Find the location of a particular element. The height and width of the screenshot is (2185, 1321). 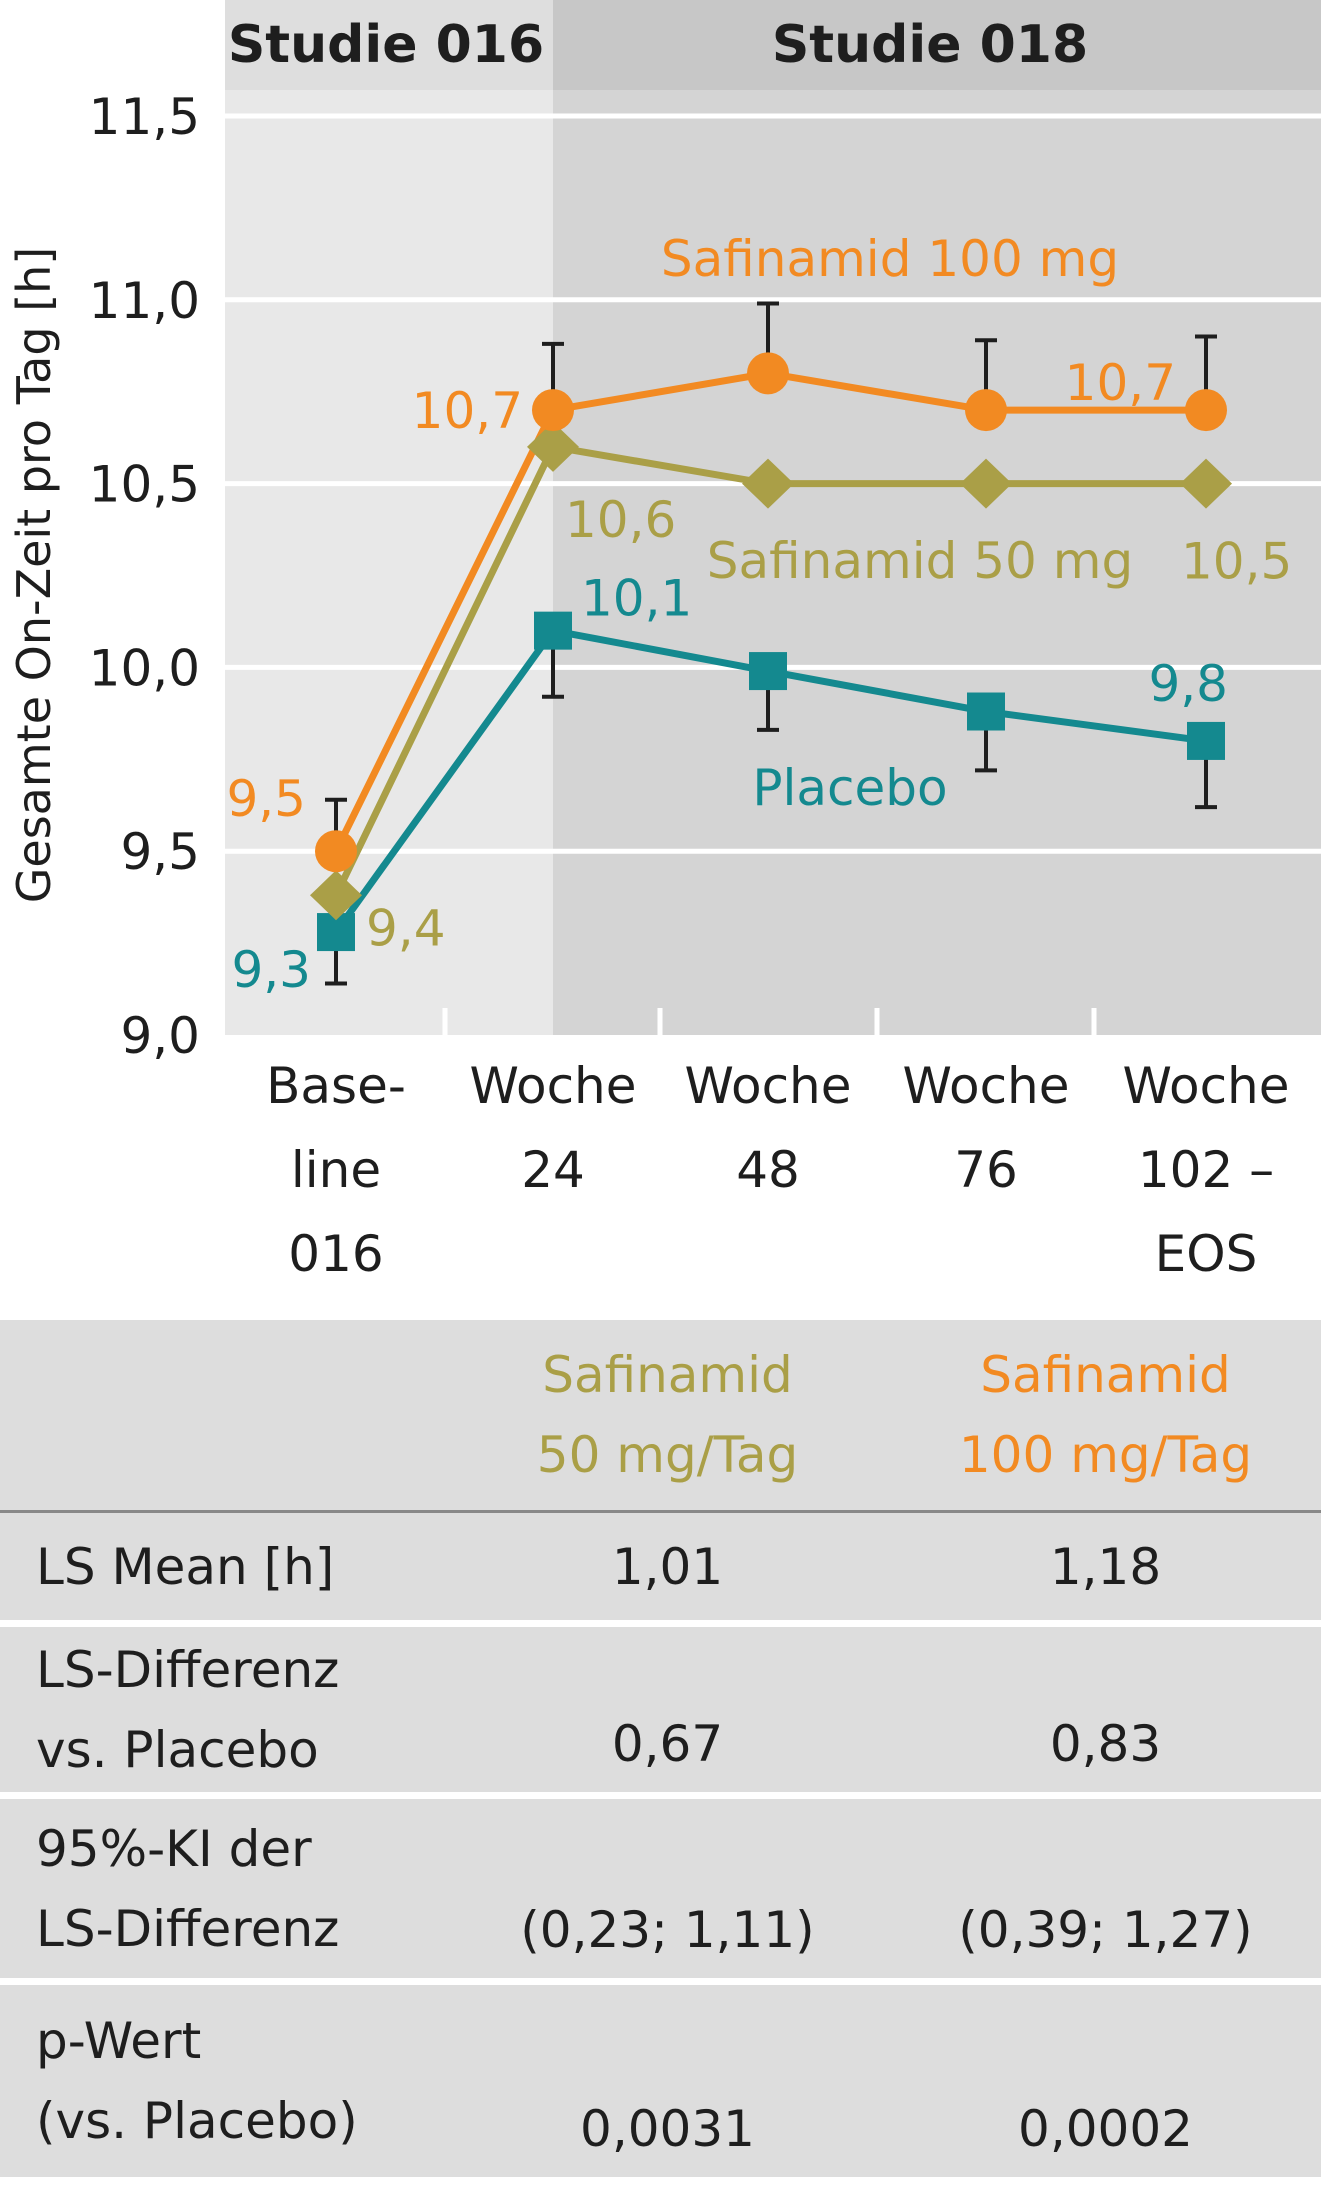

table-row: p-Wert (vs. Placebo) 0,0031 0,0002 is located at coordinates (660, 2079).